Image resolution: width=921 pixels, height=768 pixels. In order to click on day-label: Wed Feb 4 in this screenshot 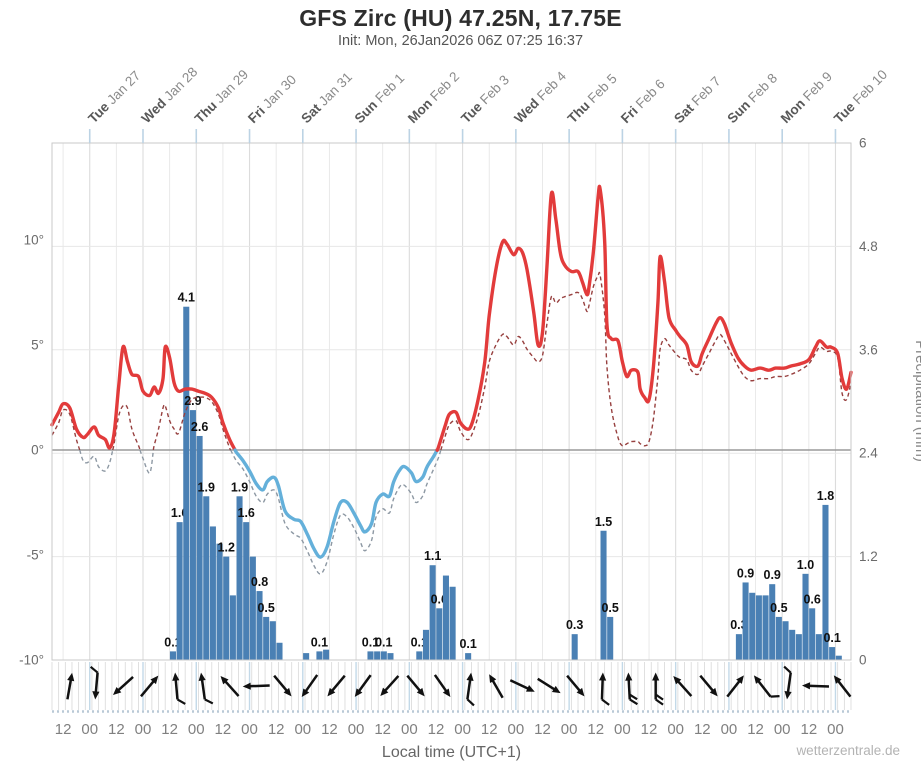, I will do `click(540, 97)`.